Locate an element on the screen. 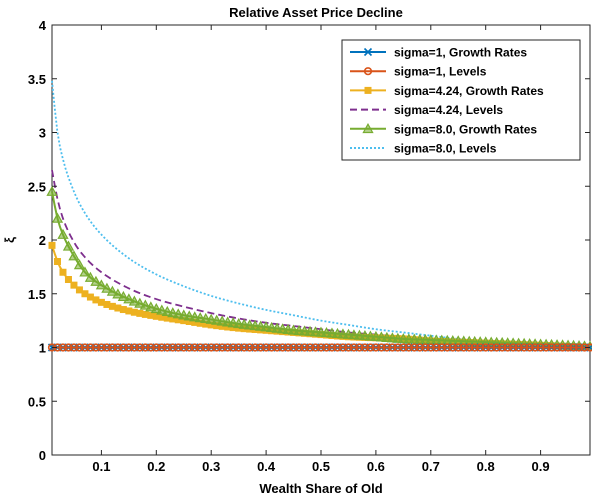 This screenshot has width=592, height=498. y-tick-label-3: 1.5 is located at coordinates (37, 294).